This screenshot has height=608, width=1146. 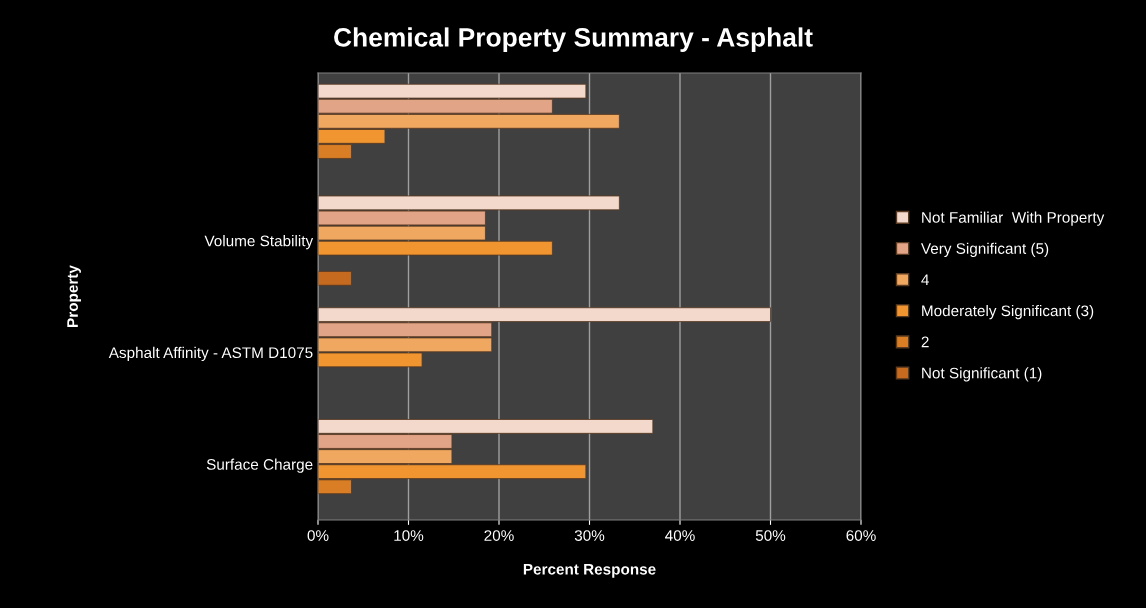 What do you see at coordinates (589, 535) in the screenshot?
I see `x-tick-label: 30%` at bounding box center [589, 535].